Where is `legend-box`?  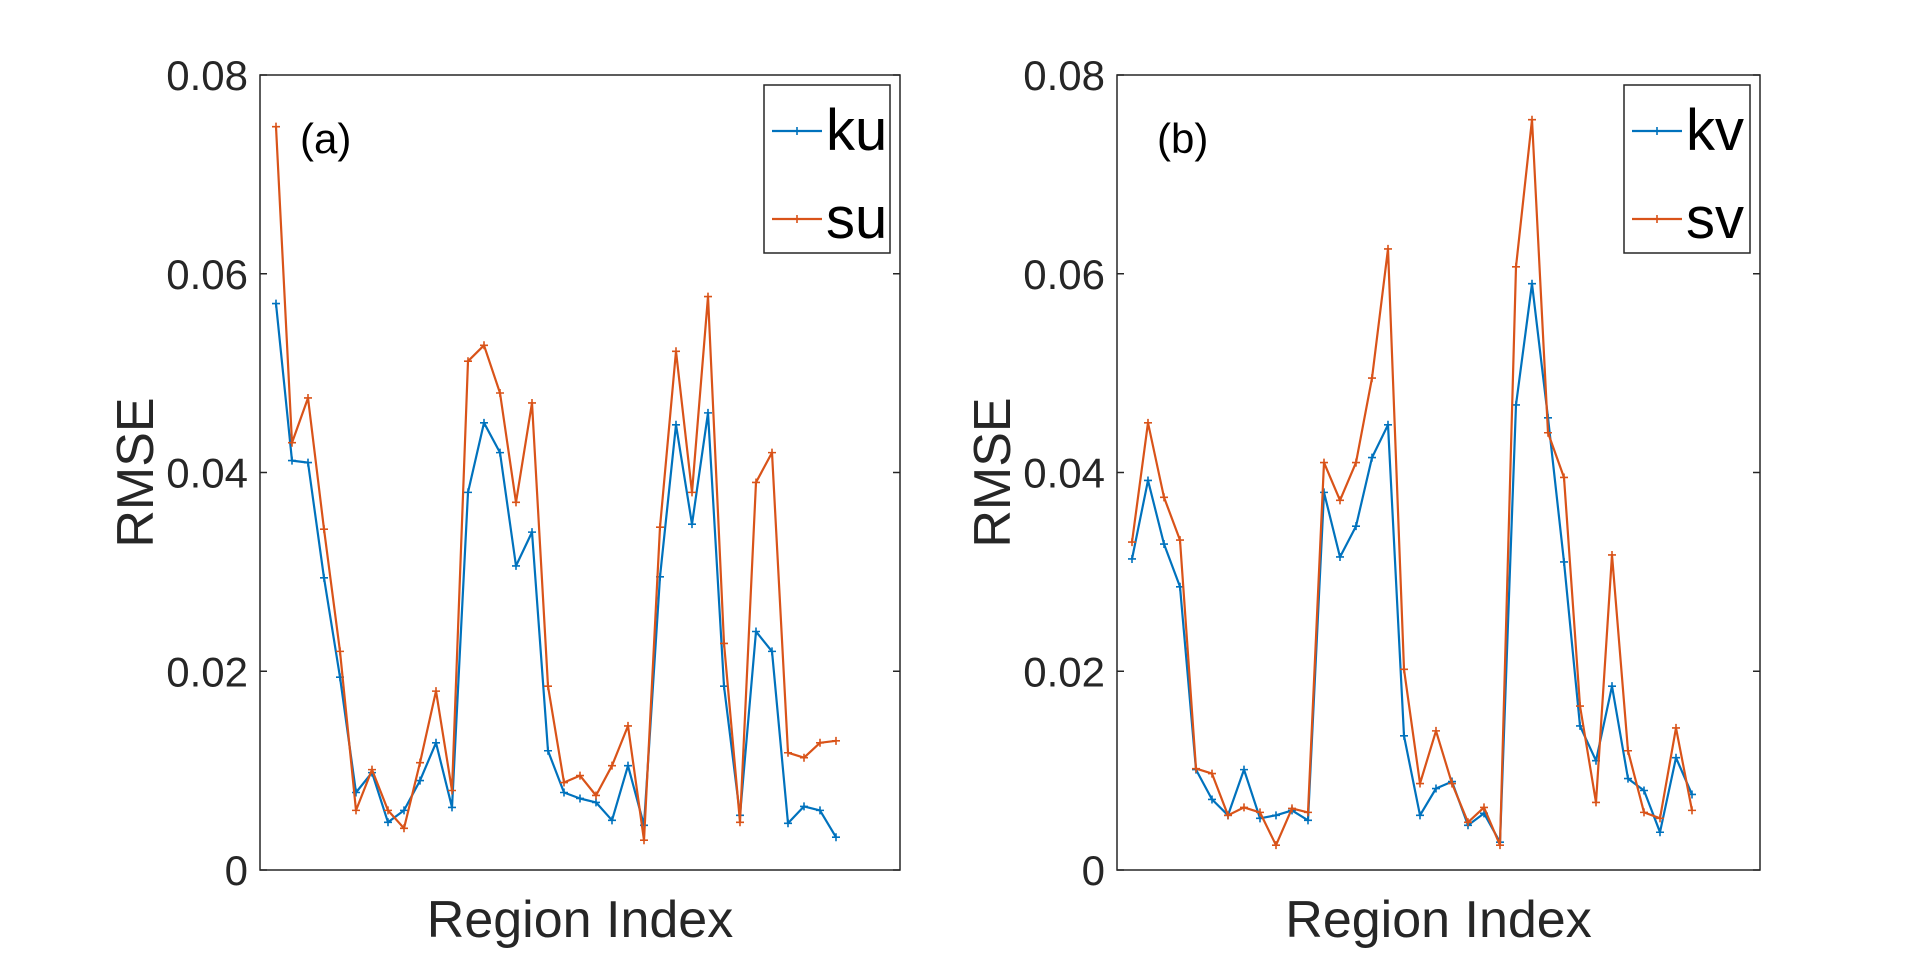
legend-box is located at coordinates (827, 169).